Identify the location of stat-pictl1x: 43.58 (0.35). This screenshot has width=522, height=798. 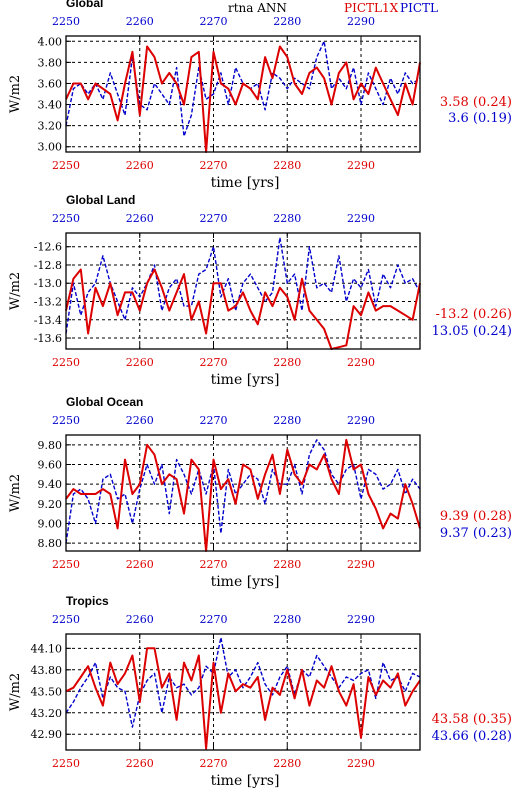
(472, 719).